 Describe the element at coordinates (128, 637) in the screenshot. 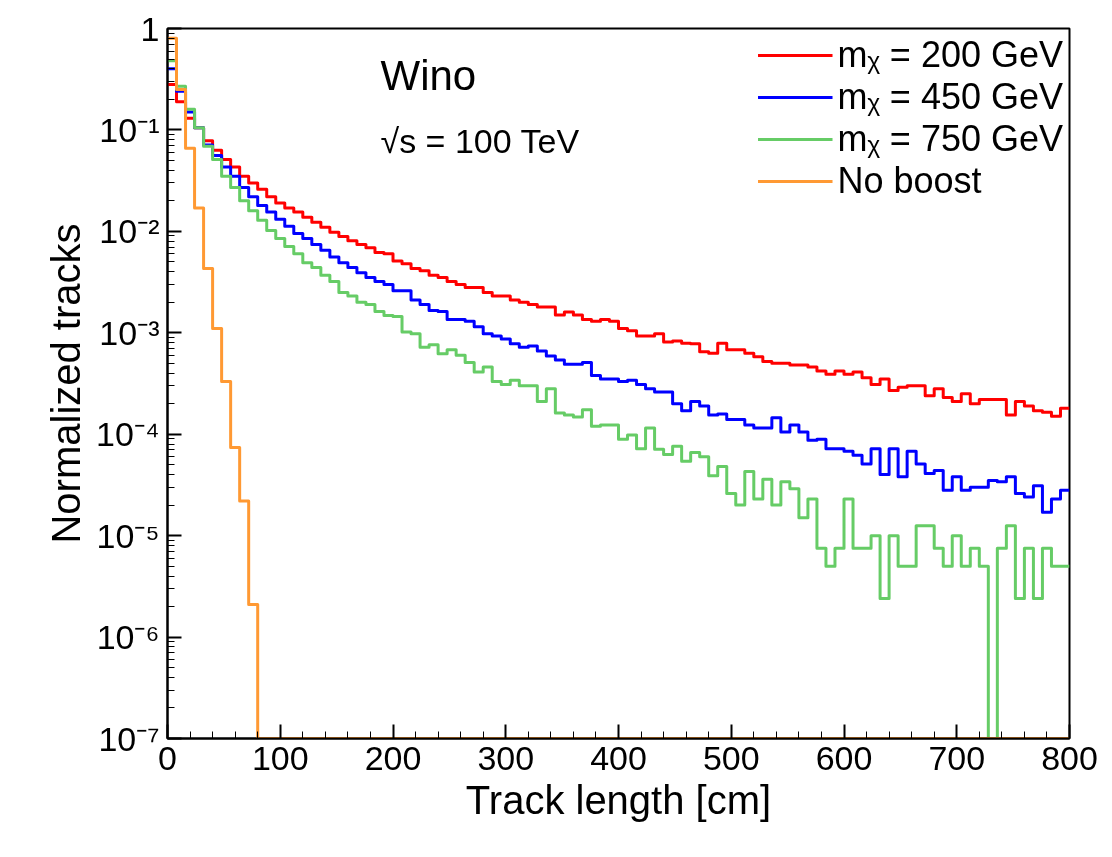

I see `y-tick-label: 10⁻⁶` at that location.